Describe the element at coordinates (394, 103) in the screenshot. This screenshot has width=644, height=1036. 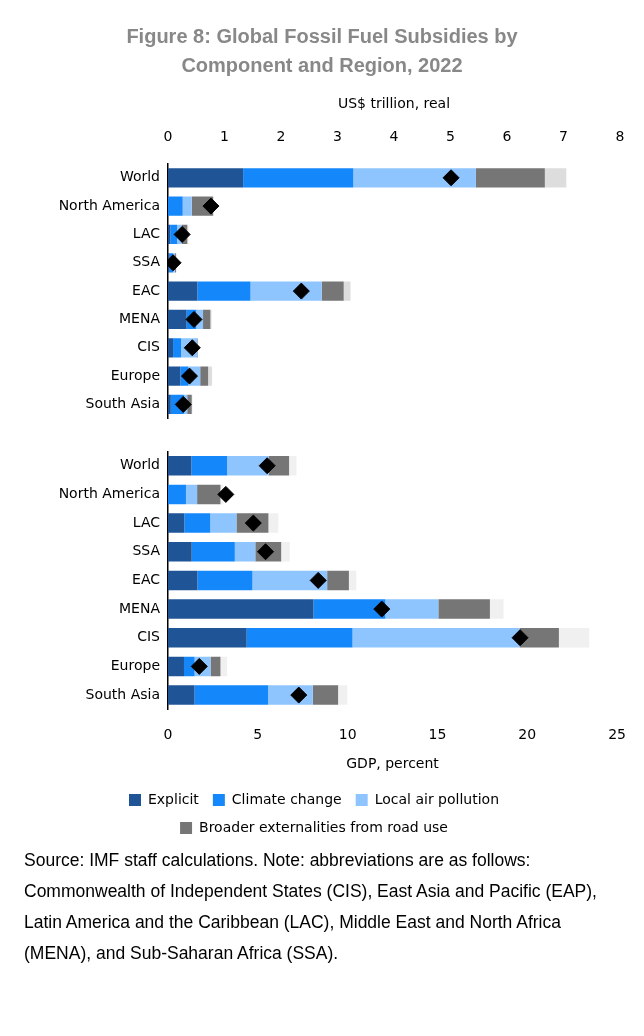
I see `x2-axis-title: US$ trillion, real` at that location.